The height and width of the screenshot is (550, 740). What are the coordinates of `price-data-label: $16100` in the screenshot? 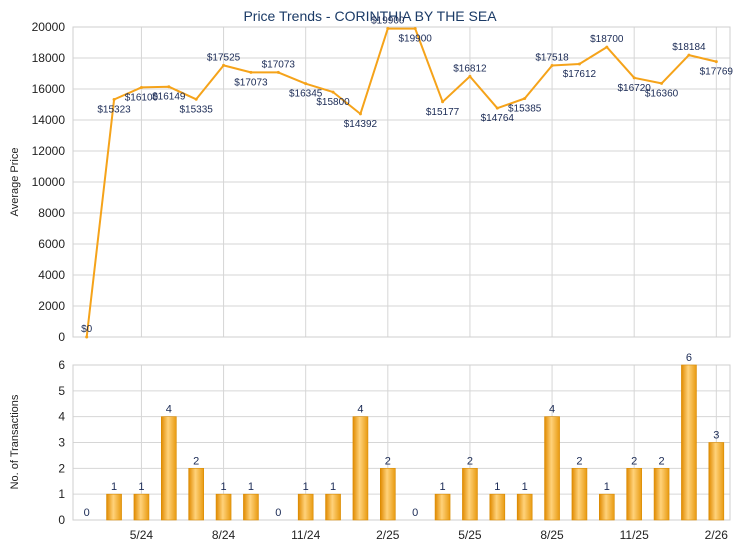 It's located at (142, 97).